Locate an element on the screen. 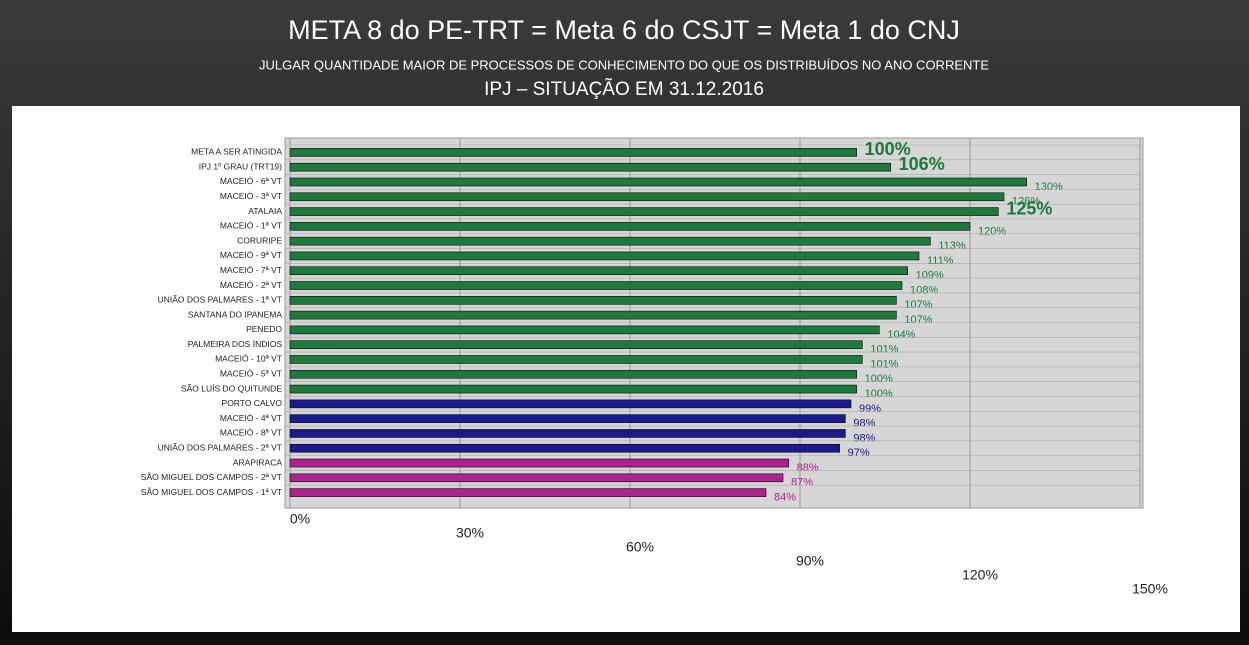 This screenshot has width=1249, height=645. x-tick-label: 30% is located at coordinates (470, 533).